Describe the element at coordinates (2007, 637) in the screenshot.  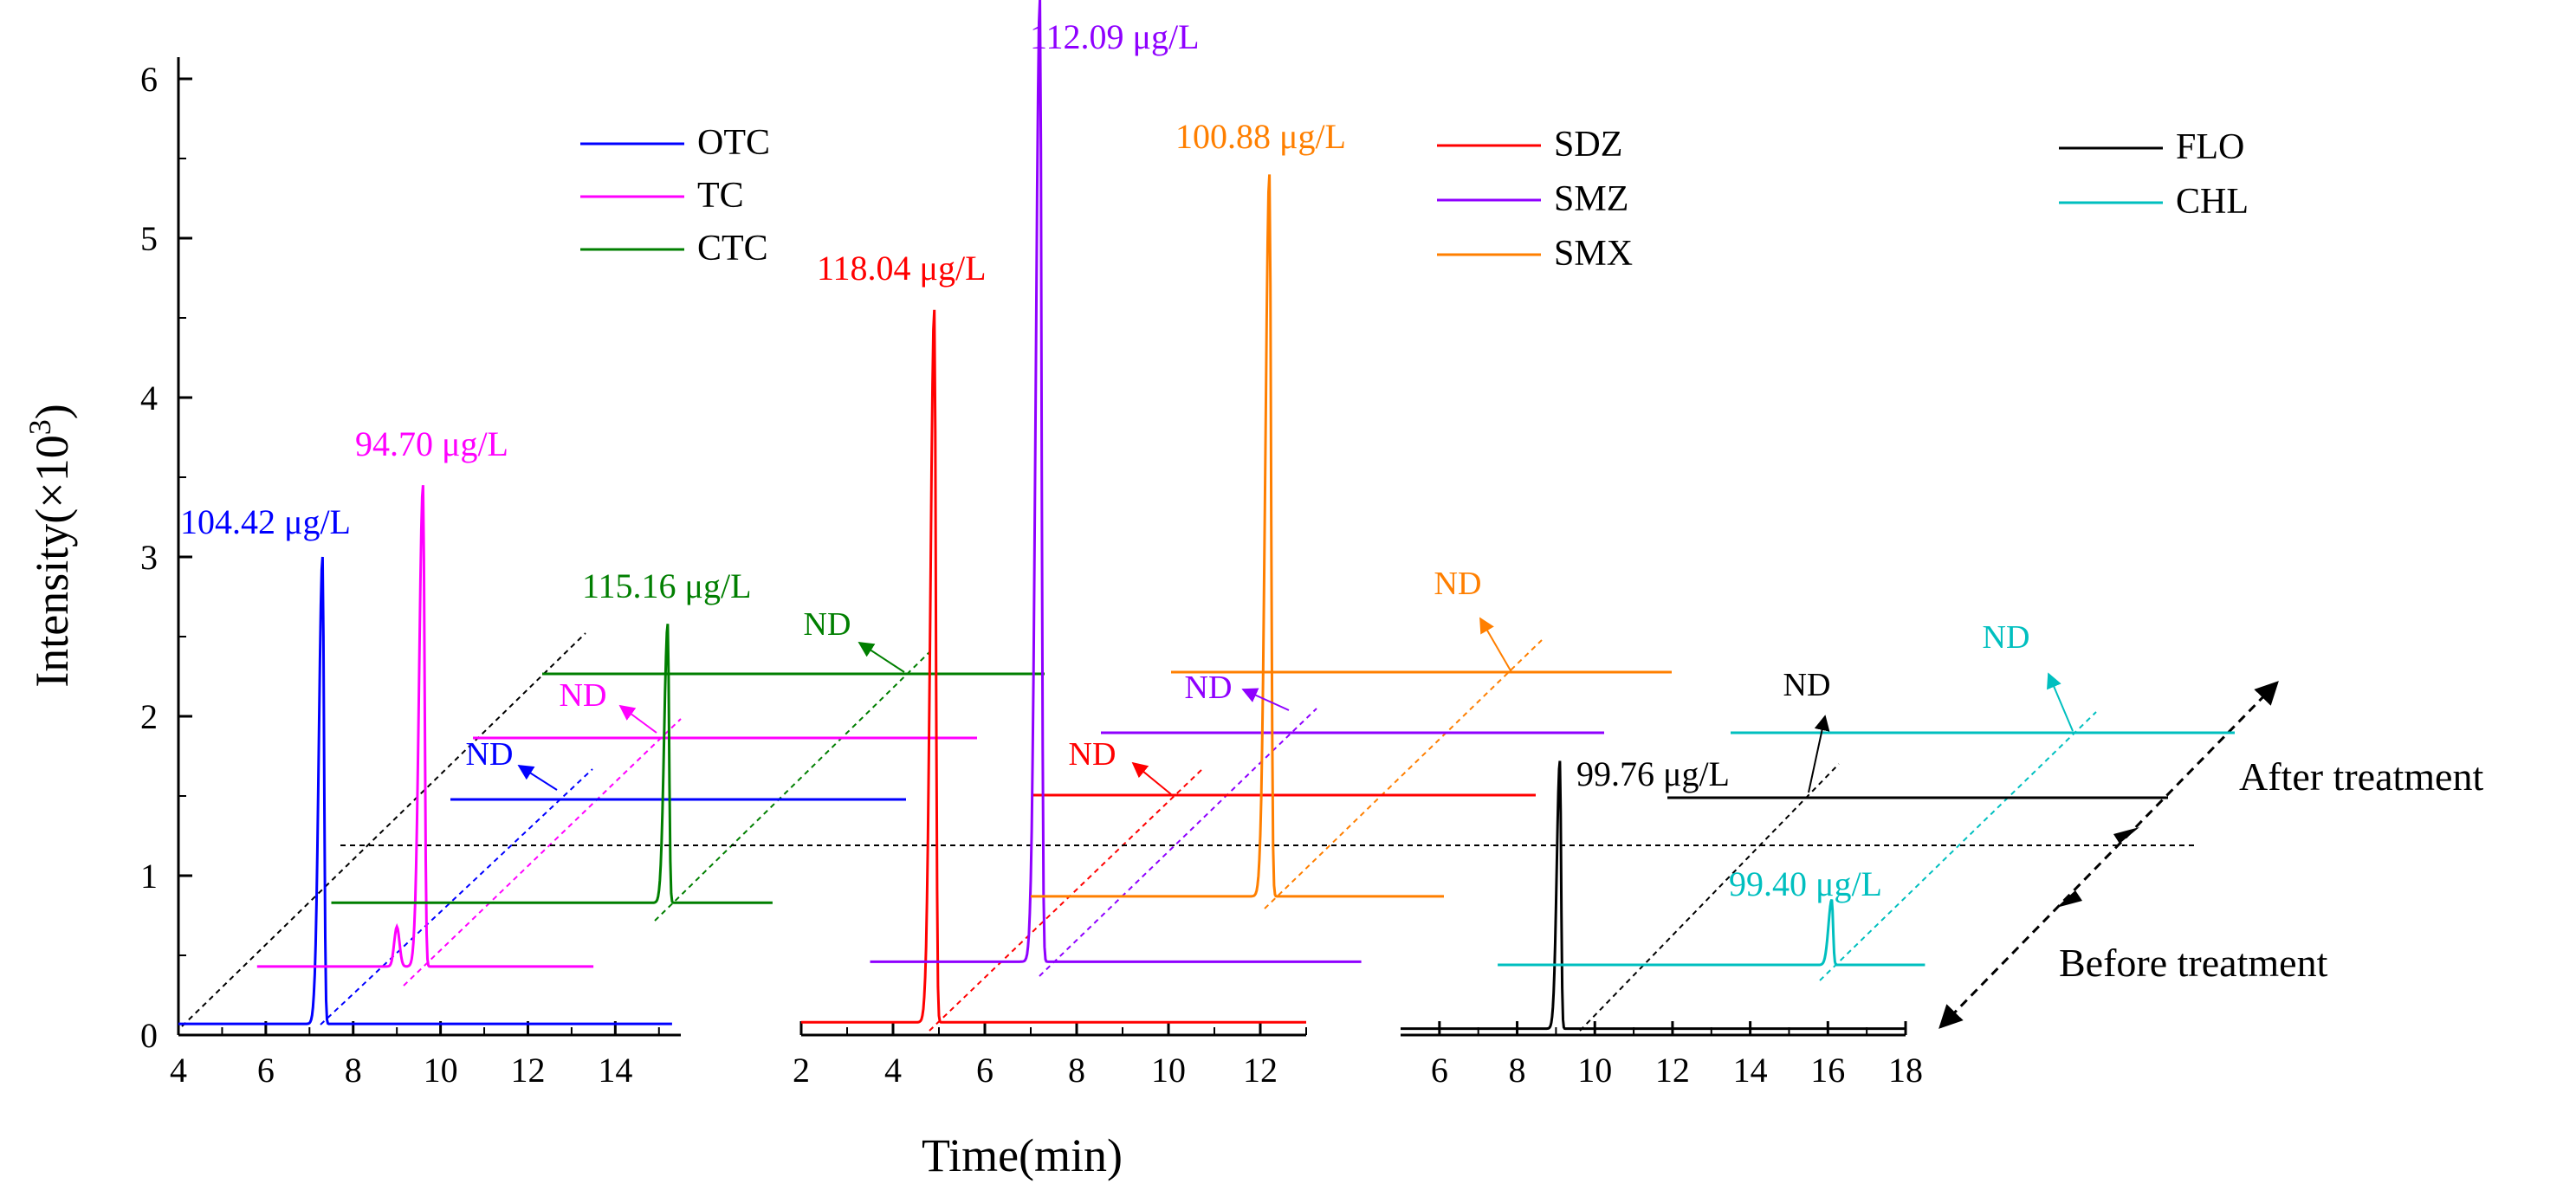
I see `nd-label-chl: ND` at that location.